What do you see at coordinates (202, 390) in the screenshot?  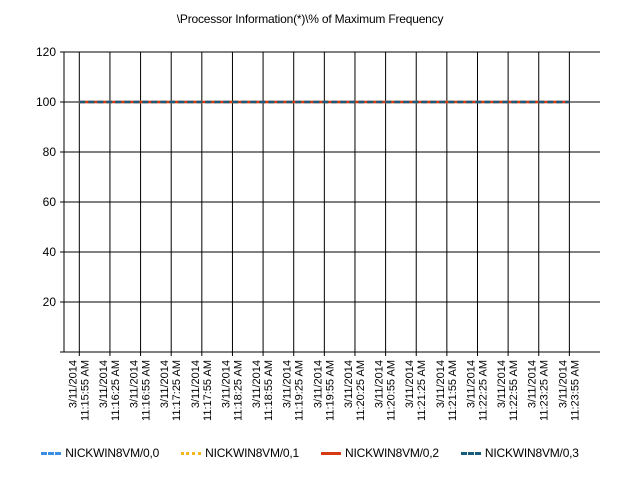 I see `x-tick-label: 3/11/201411:17:55 AM` at bounding box center [202, 390].